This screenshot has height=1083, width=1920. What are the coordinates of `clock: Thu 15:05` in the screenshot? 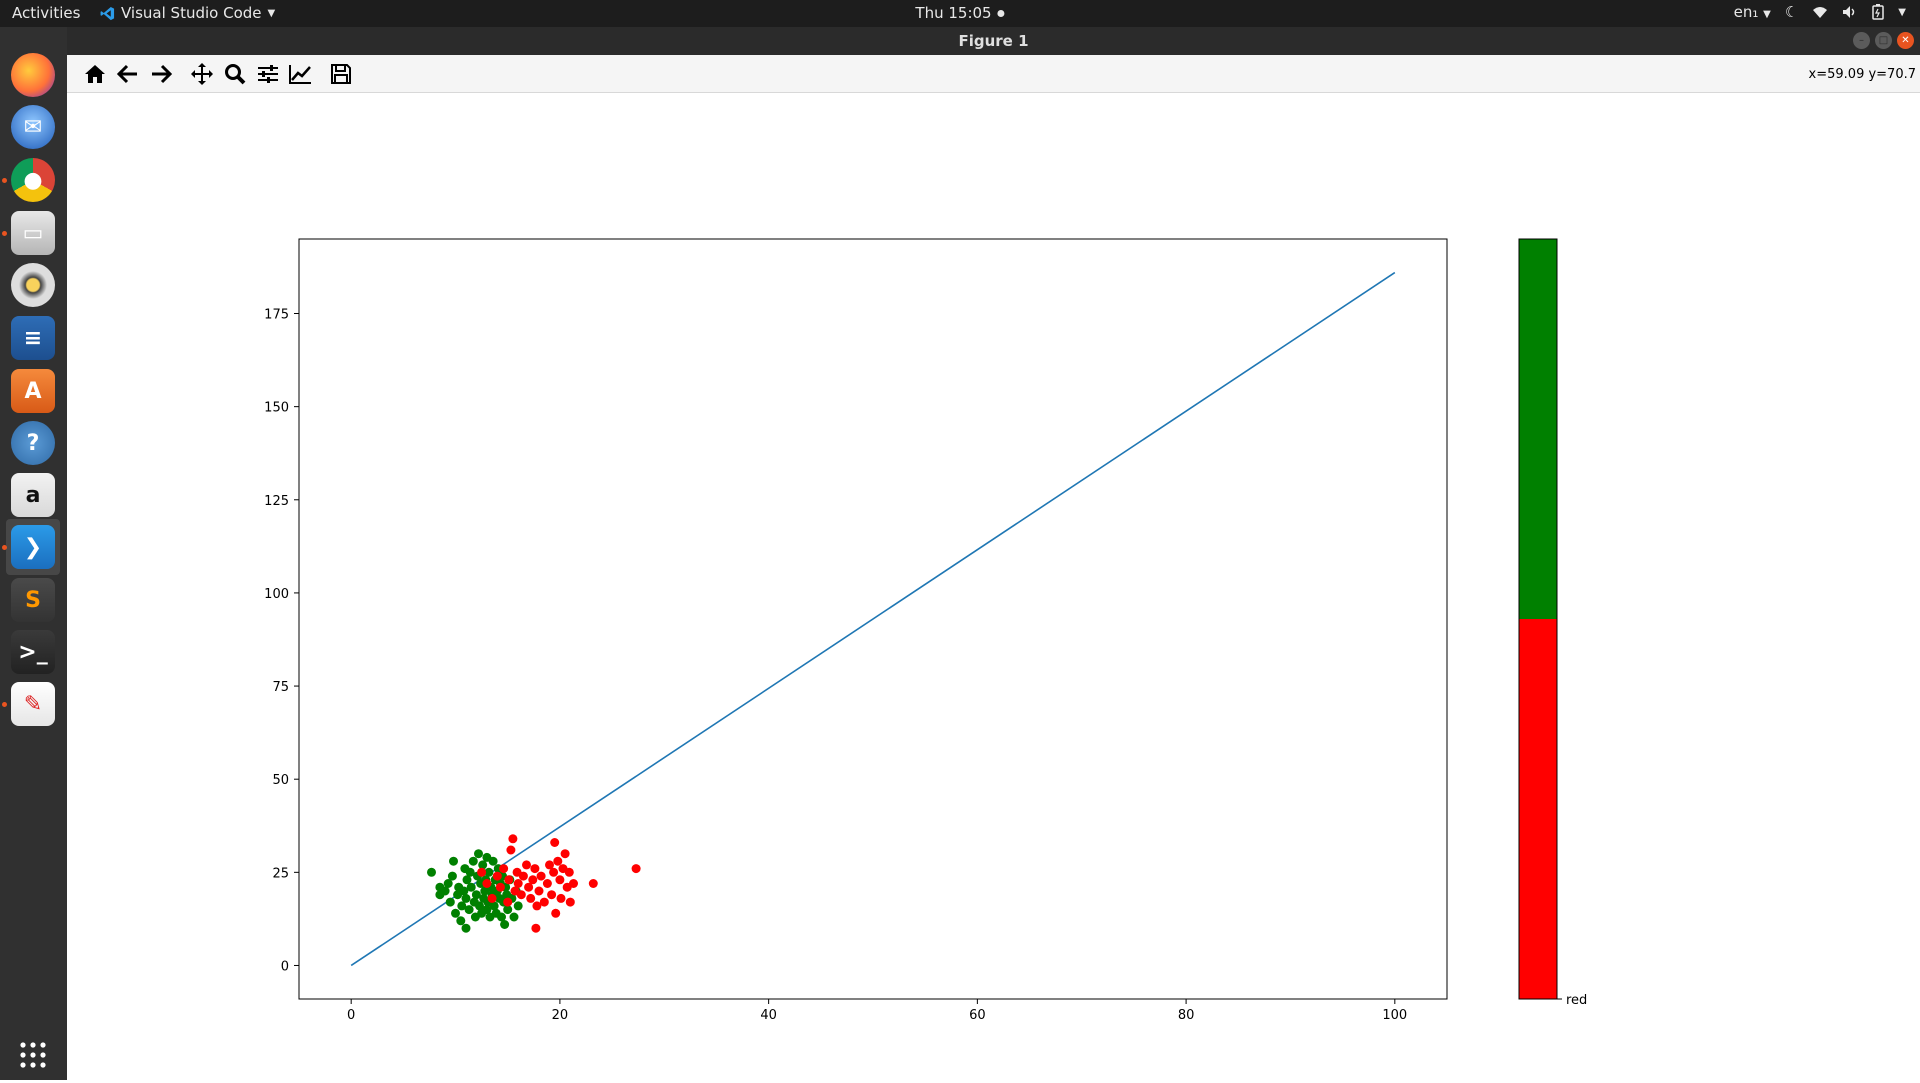 It's located at (960, 13).